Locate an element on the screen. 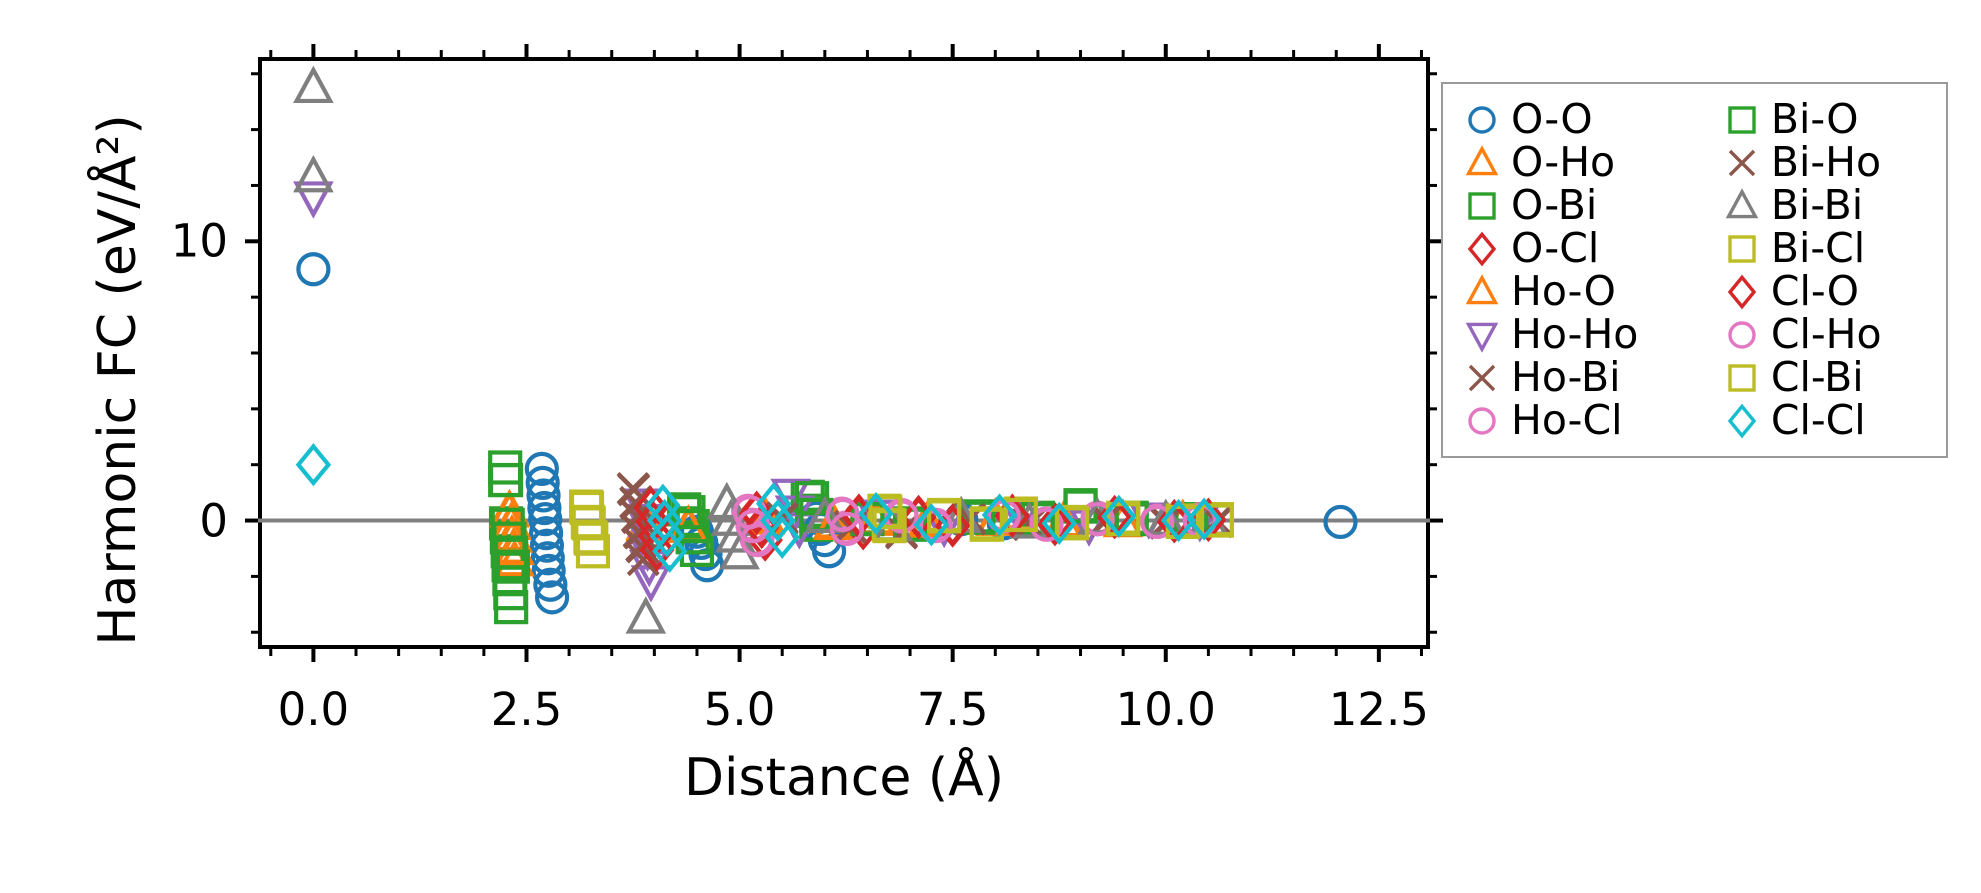  legend-label: Cl-Cl is located at coordinates (1818, 420).